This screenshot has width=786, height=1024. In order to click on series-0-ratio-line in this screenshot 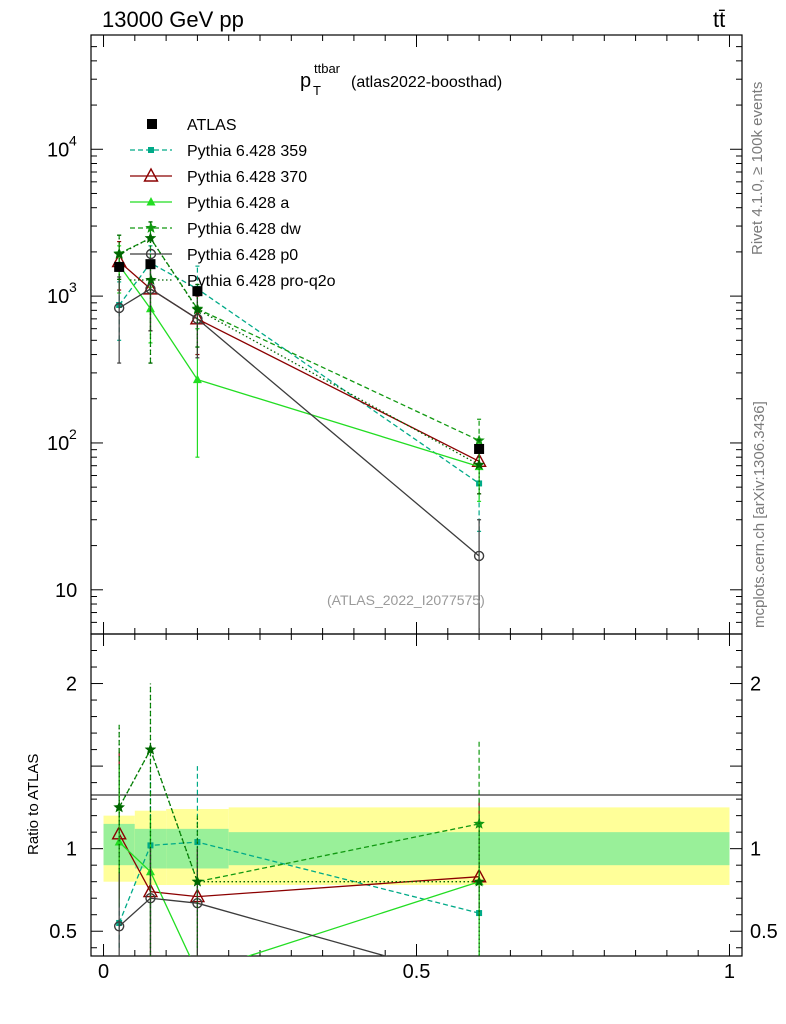, I will do `click(299, 882)`.